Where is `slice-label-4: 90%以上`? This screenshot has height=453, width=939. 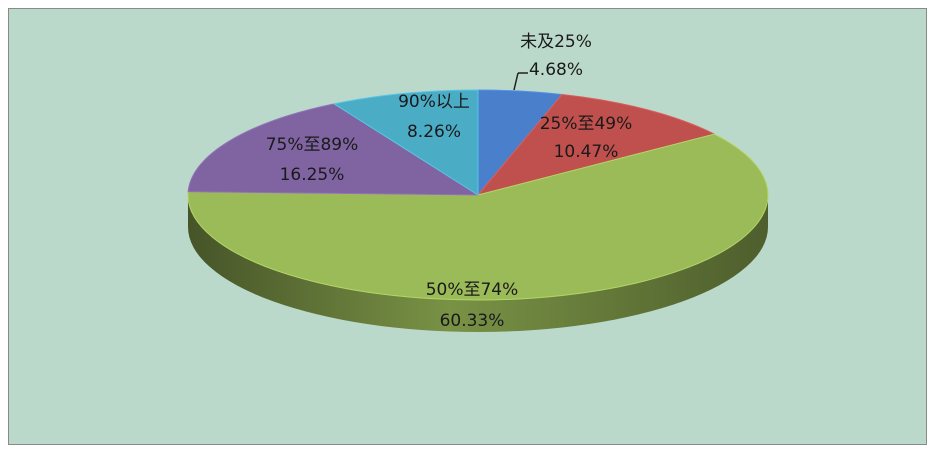 slice-label-4: 90%以上 is located at coordinates (434, 102).